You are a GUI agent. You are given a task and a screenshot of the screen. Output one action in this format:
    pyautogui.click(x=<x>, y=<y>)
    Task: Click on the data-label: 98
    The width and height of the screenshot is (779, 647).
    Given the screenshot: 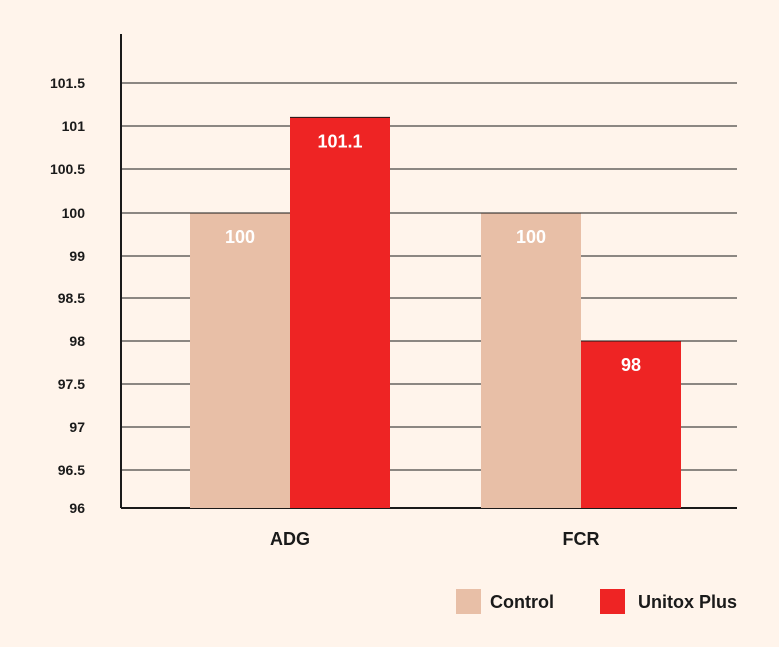 What is the action you would take?
    pyautogui.click(x=631, y=365)
    